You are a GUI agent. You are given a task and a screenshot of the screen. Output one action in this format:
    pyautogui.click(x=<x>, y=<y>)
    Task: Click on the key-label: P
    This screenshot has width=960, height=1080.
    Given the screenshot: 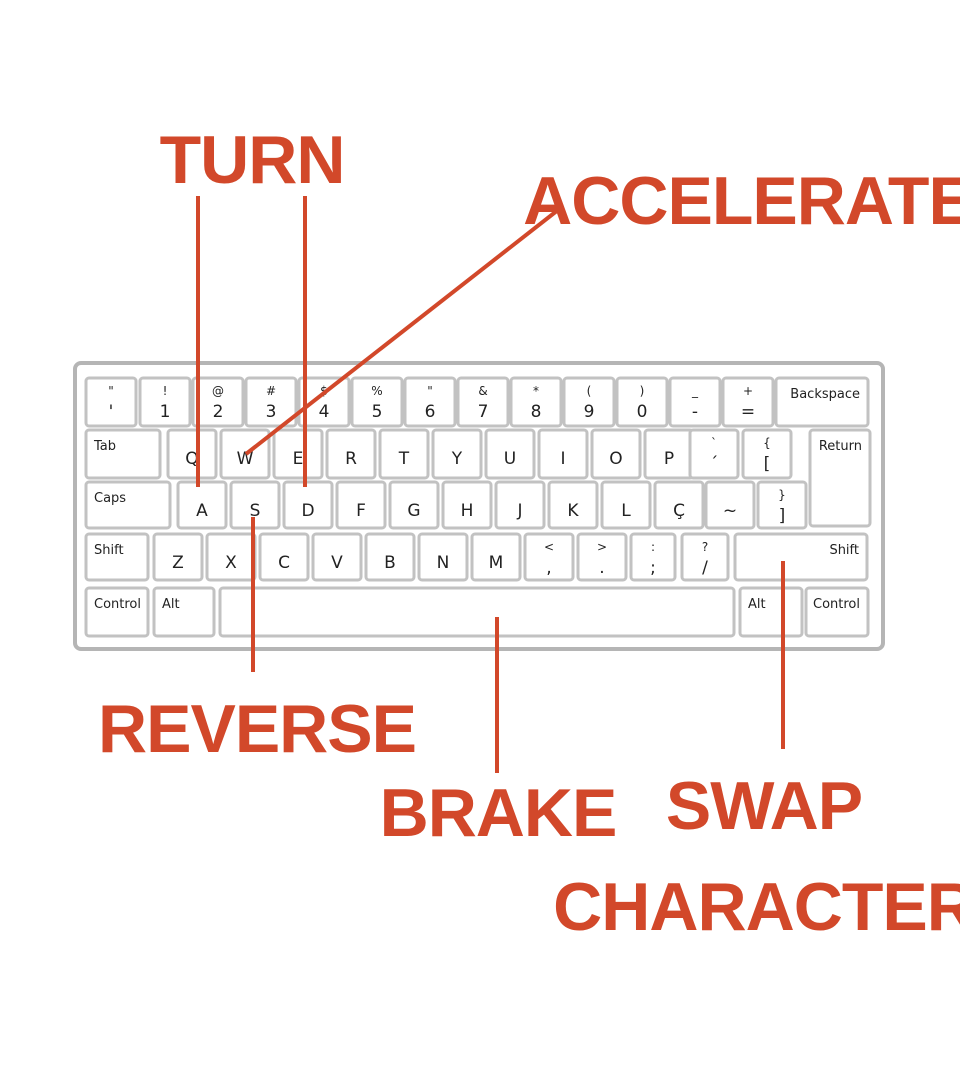 What is the action you would take?
    pyautogui.click(x=669, y=459)
    